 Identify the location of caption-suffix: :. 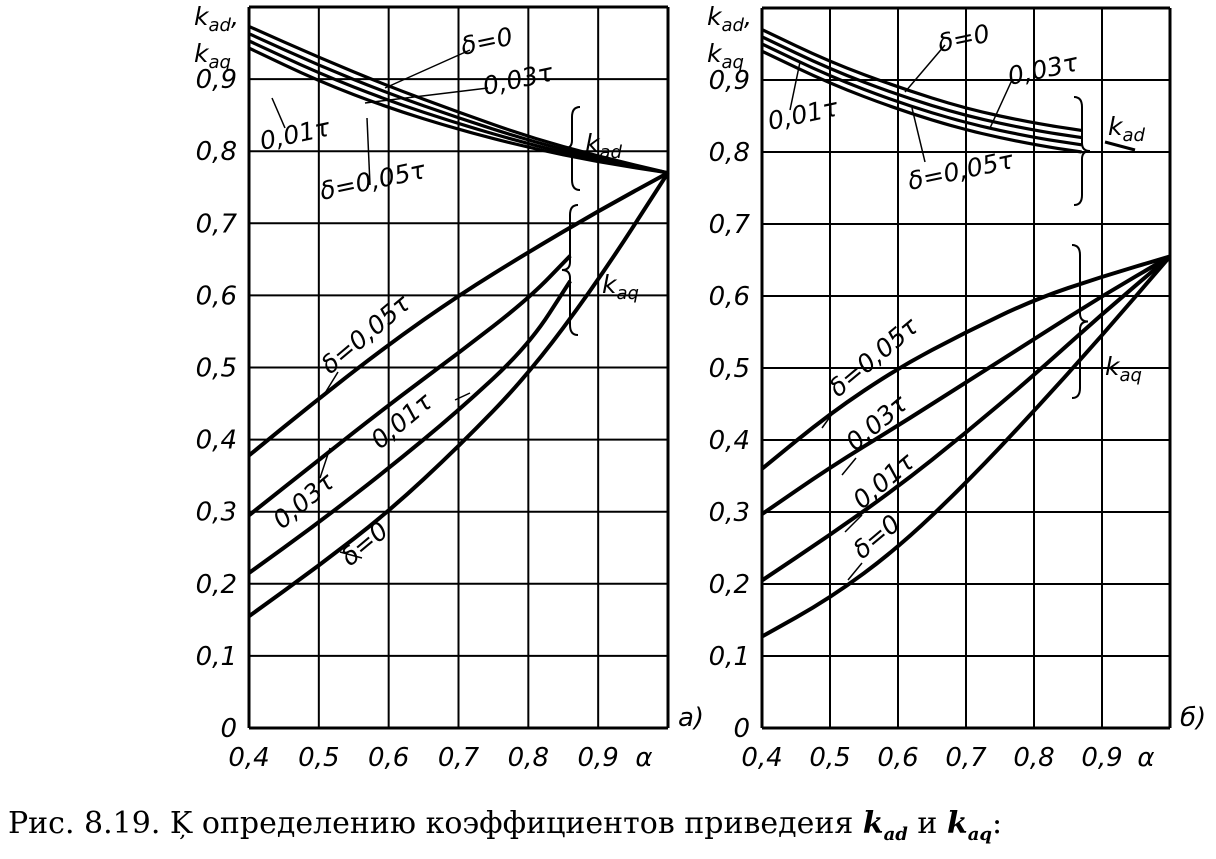
(997, 823).